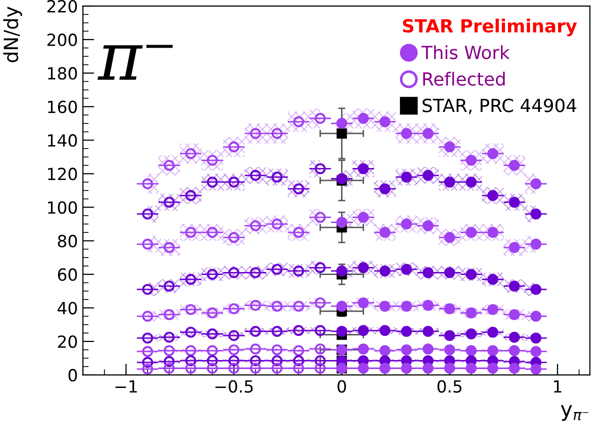  What do you see at coordinates (62, 40) in the screenshot?
I see `y-tick-label: 200` at bounding box center [62, 40].